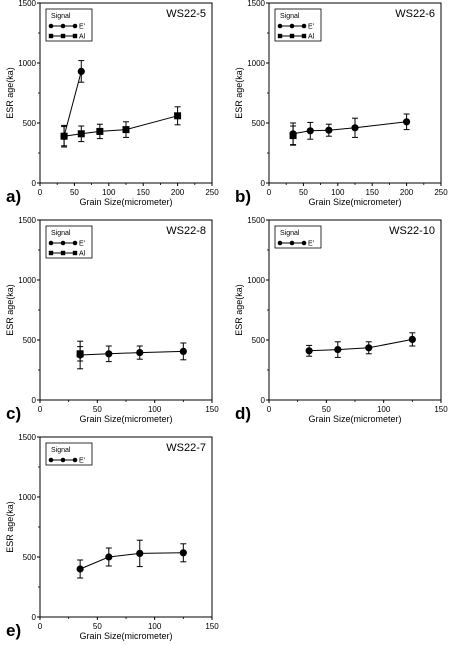 The width and height of the screenshot is (450, 645). I want to click on panel-label: a), so click(13, 196).